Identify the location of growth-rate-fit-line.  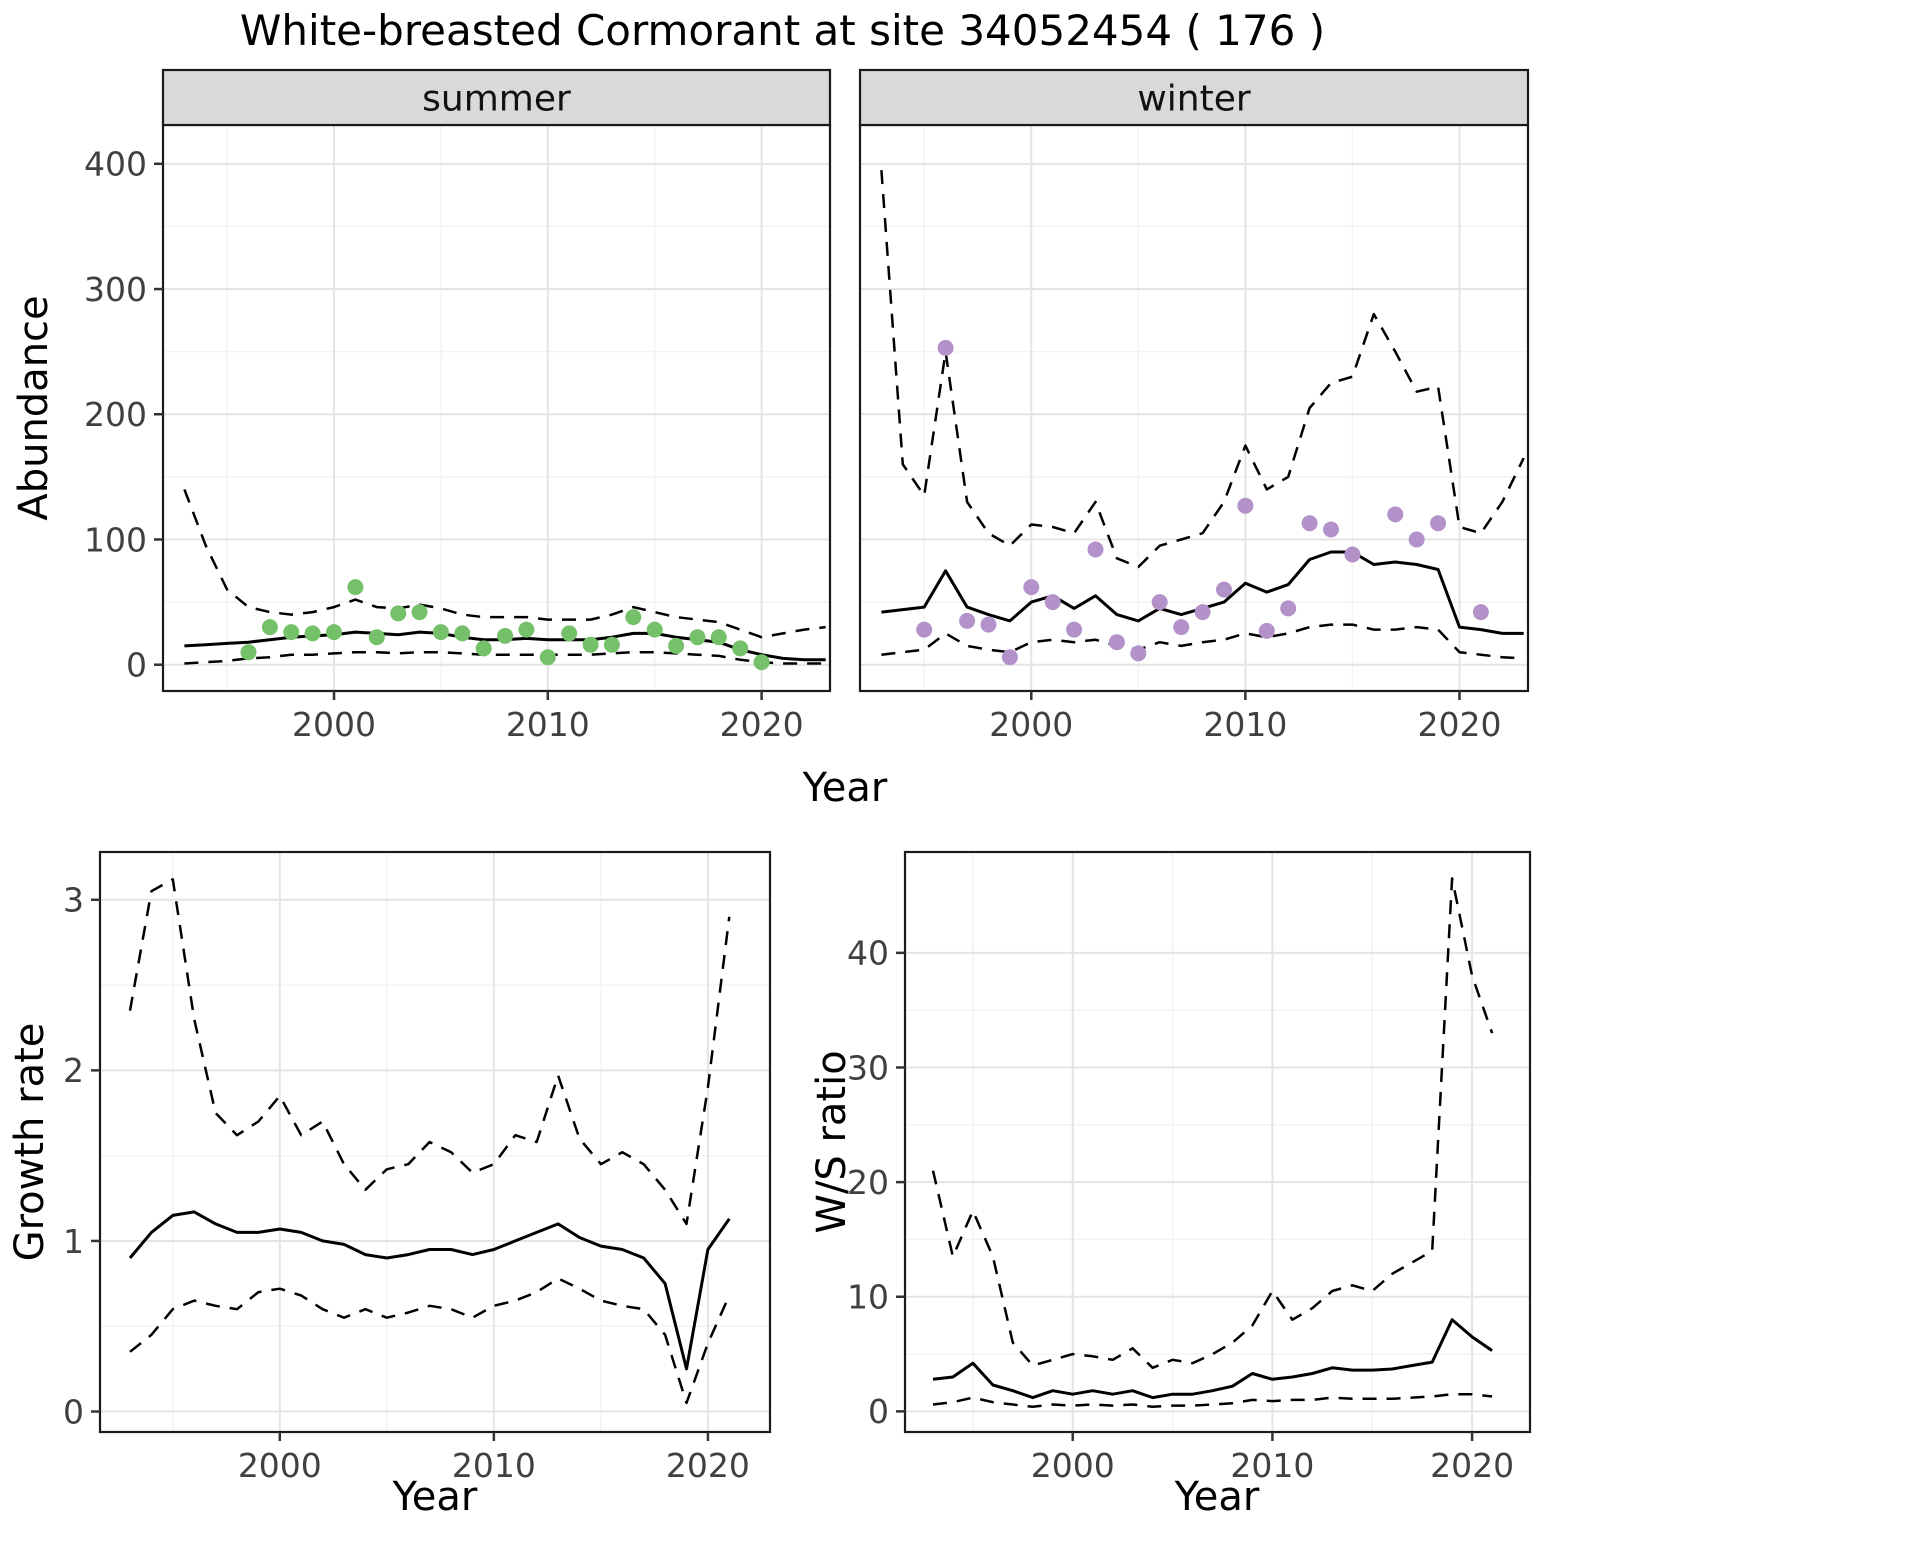
(429, 1290).